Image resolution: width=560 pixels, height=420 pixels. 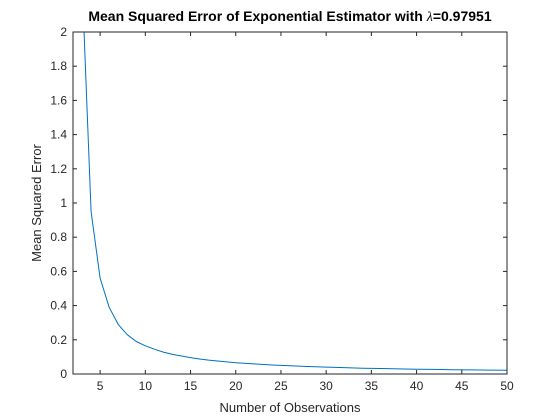 What do you see at coordinates (236, 386) in the screenshot?
I see `x-tick-label-20: 20` at bounding box center [236, 386].